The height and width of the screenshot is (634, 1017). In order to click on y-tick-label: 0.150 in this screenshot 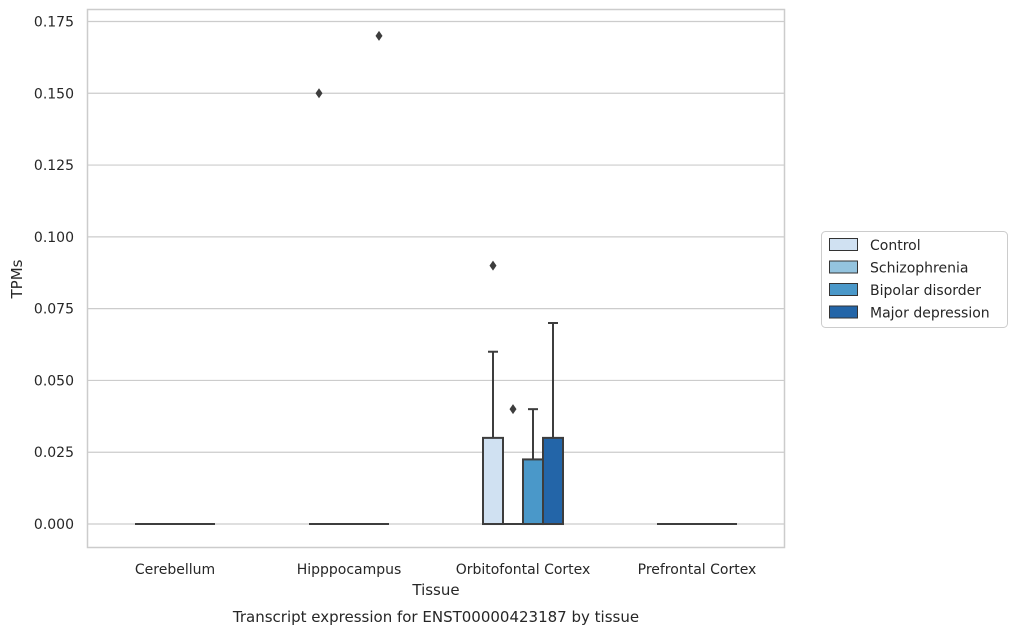, I will do `click(54, 94)`.